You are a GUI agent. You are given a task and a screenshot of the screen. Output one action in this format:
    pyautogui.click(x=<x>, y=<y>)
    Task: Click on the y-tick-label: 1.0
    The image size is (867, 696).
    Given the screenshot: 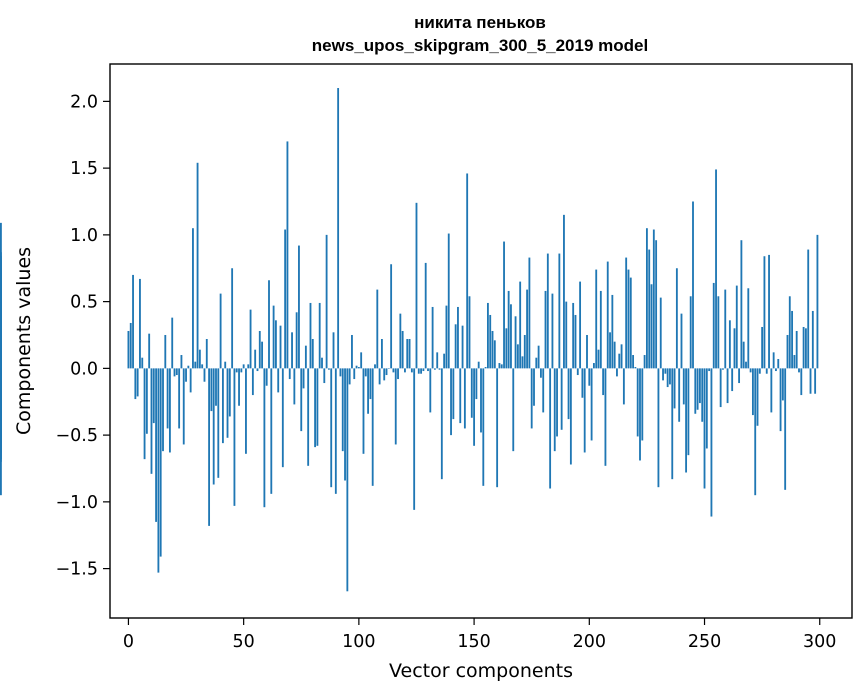 What is the action you would take?
    pyautogui.click(x=84, y=236)
    